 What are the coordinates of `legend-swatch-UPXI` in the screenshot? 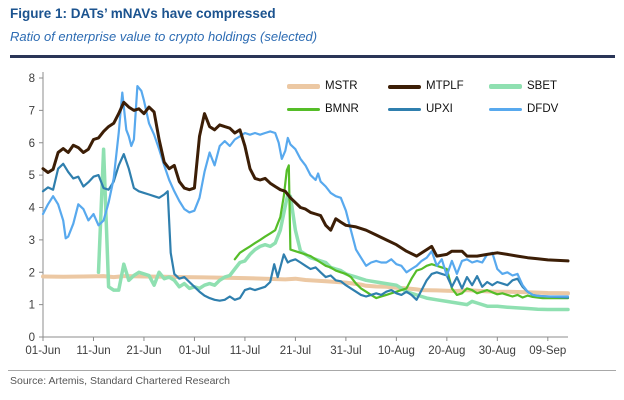 It's located at (404, 109).